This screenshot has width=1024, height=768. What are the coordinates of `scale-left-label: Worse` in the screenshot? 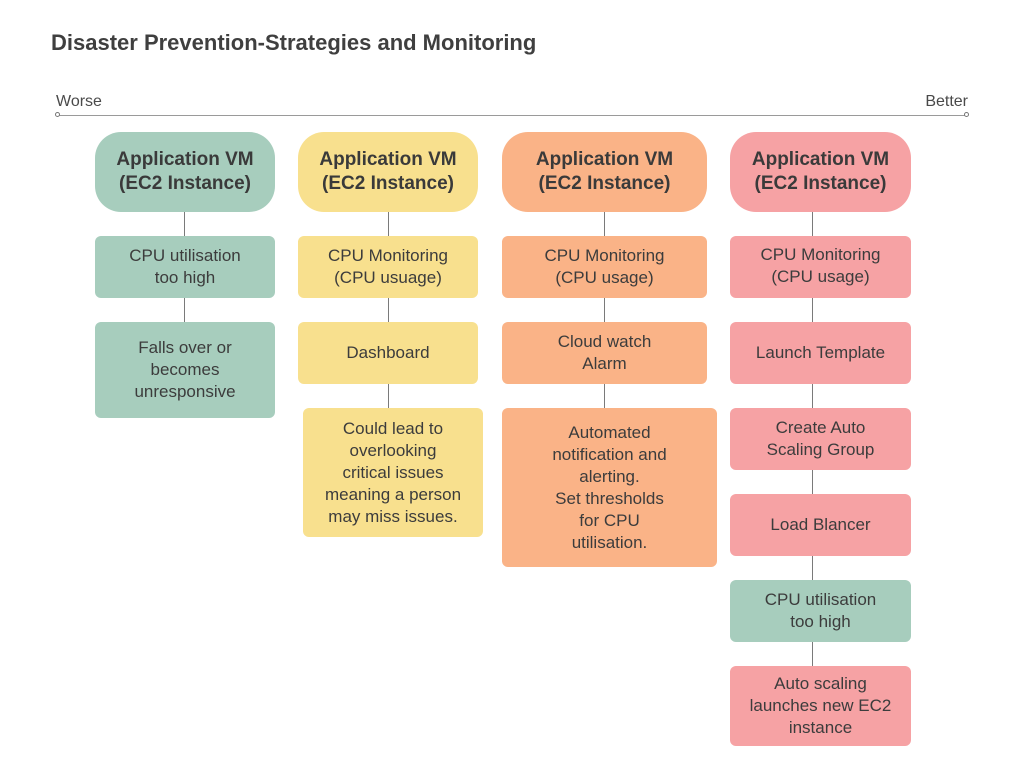 It's located at (79, 101).